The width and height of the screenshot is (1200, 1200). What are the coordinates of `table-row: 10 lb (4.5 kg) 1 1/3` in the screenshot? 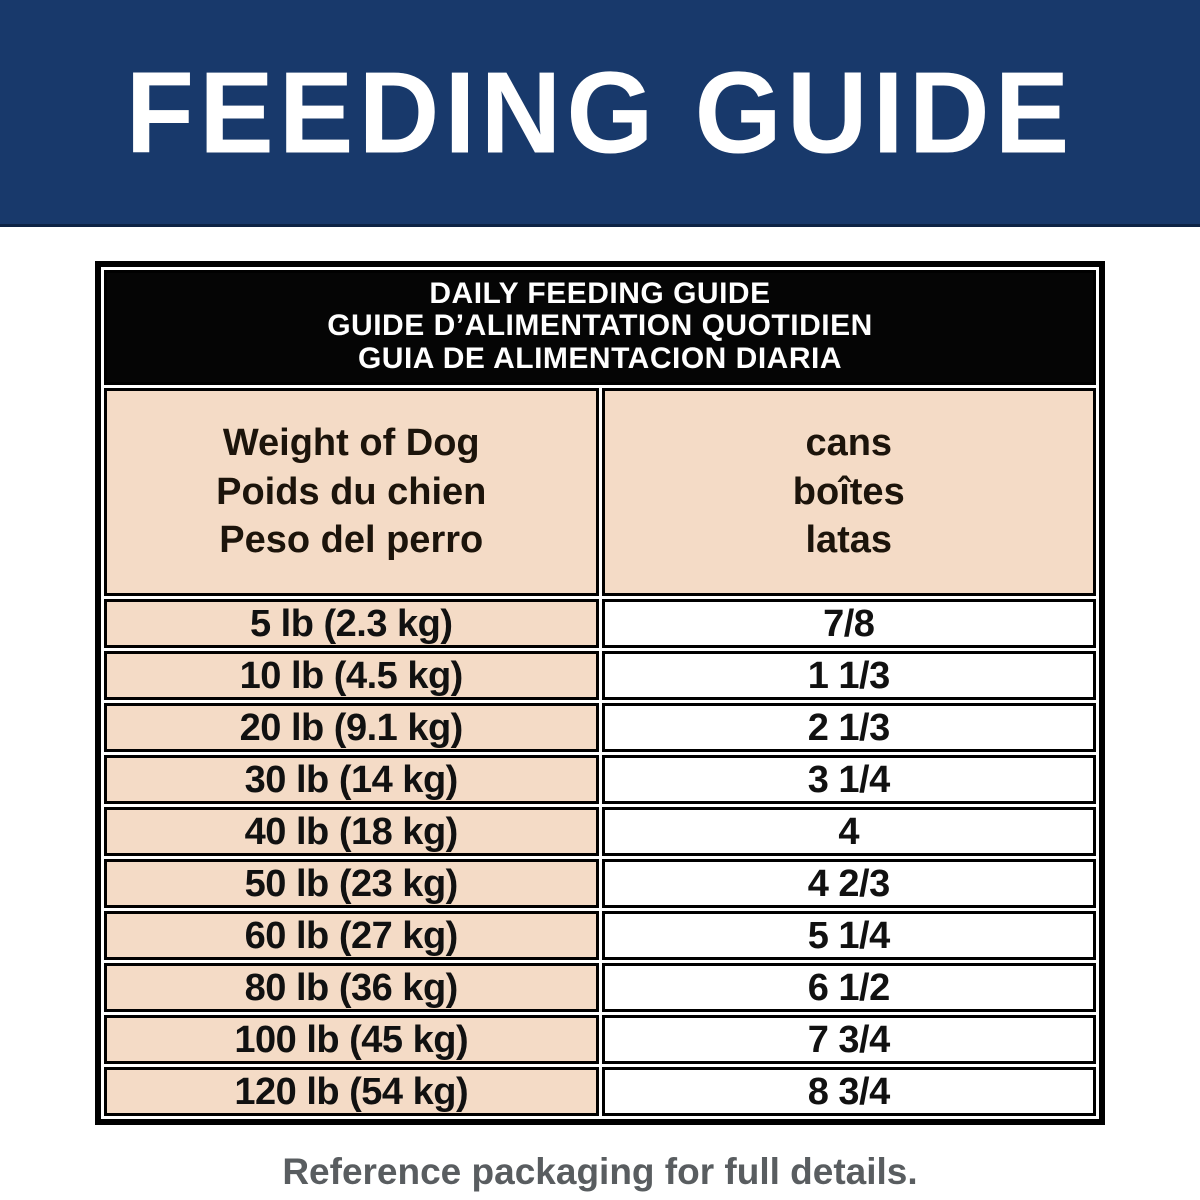 It's located at (600, 676).